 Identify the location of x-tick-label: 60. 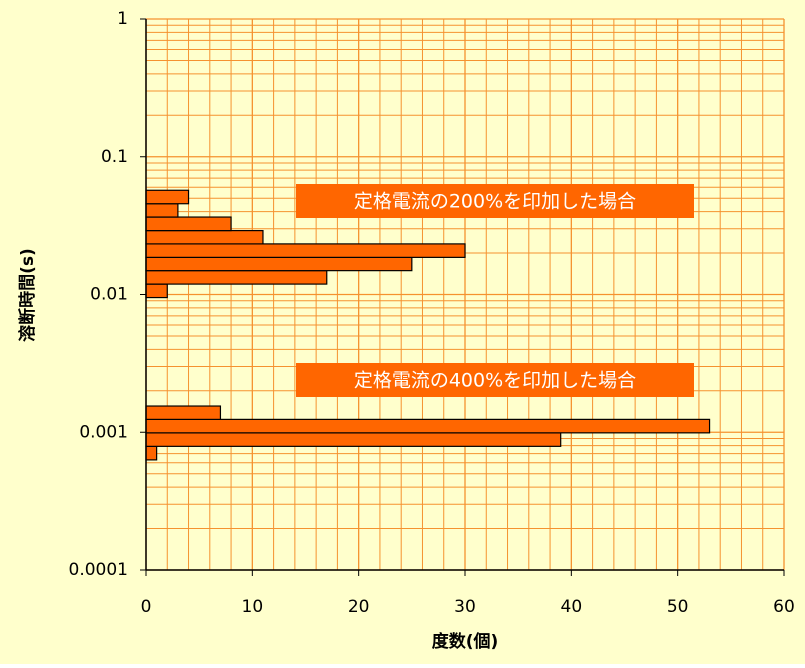
(784, 607).